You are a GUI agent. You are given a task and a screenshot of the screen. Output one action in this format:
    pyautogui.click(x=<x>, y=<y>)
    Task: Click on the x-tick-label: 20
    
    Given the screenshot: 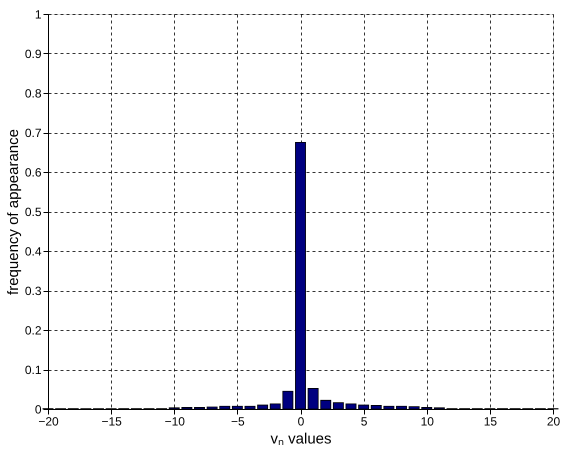 What is the action you would take?
    pyautogui.click(x=553, y=421)
    